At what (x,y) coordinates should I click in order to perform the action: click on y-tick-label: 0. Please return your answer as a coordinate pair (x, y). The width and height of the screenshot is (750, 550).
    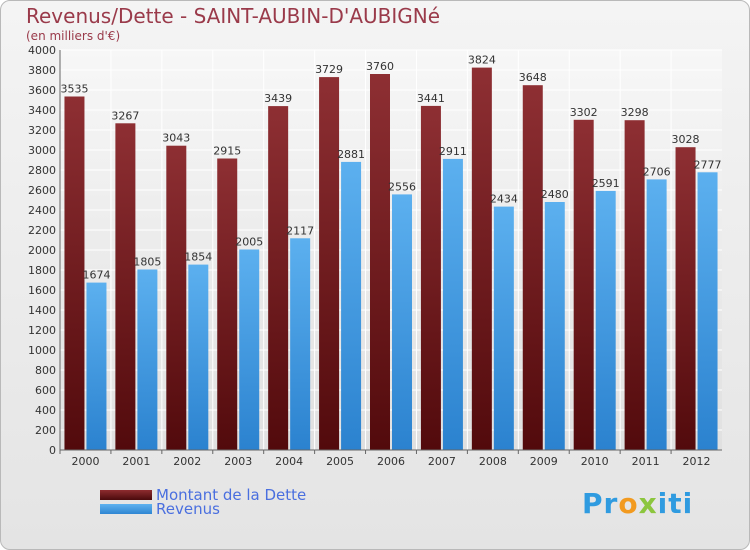
    Looking at the image, I should click on (52, 450).